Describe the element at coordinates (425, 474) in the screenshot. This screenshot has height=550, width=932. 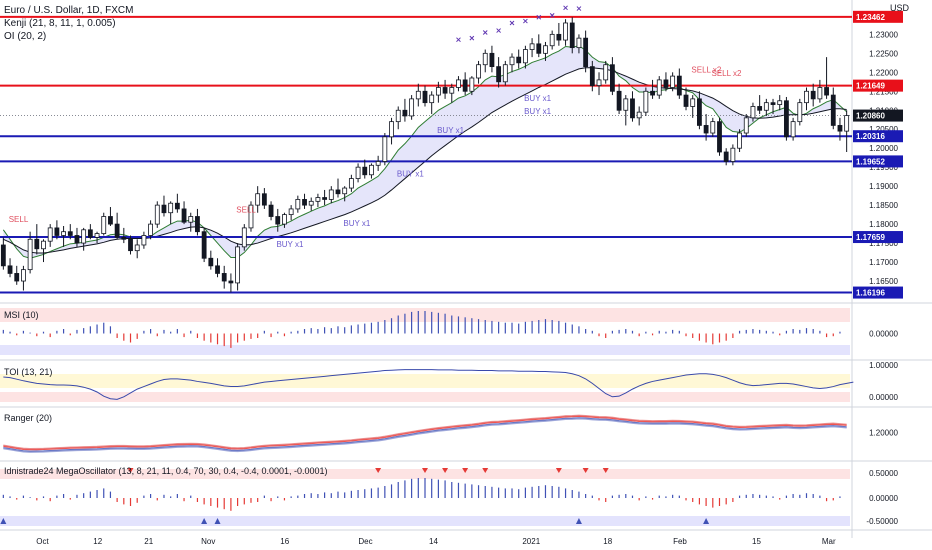
I see `mega-upper-zone` at that location.